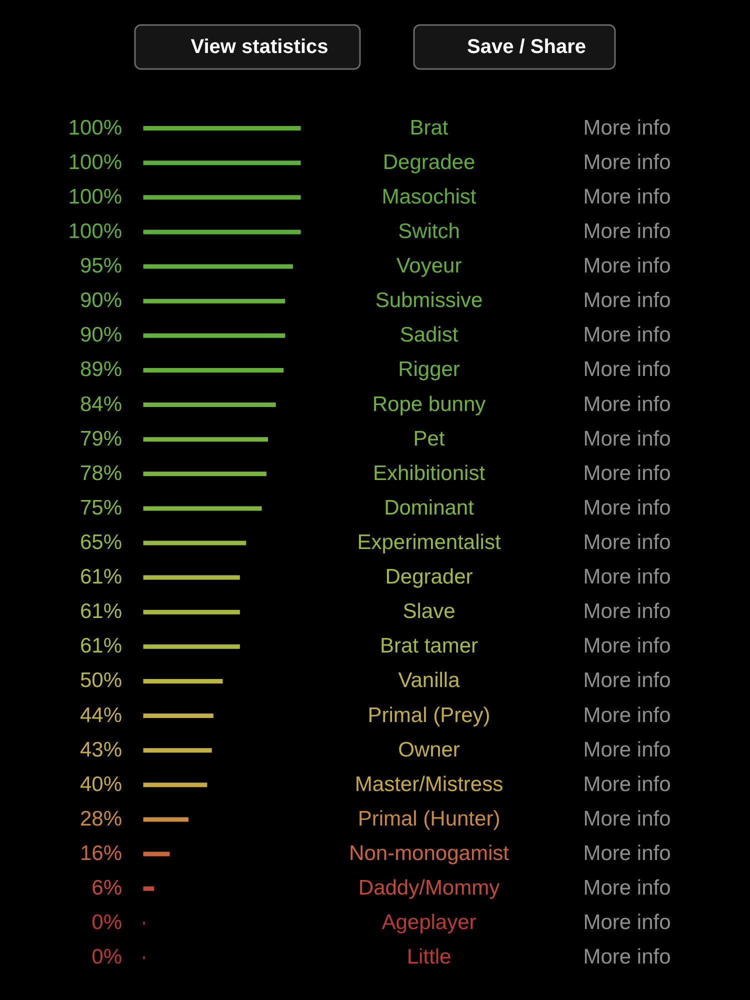 The width and height of the screenshot is (750, 1000). I want to click on y-tick-label: Ageplayer, so click(429, 922).